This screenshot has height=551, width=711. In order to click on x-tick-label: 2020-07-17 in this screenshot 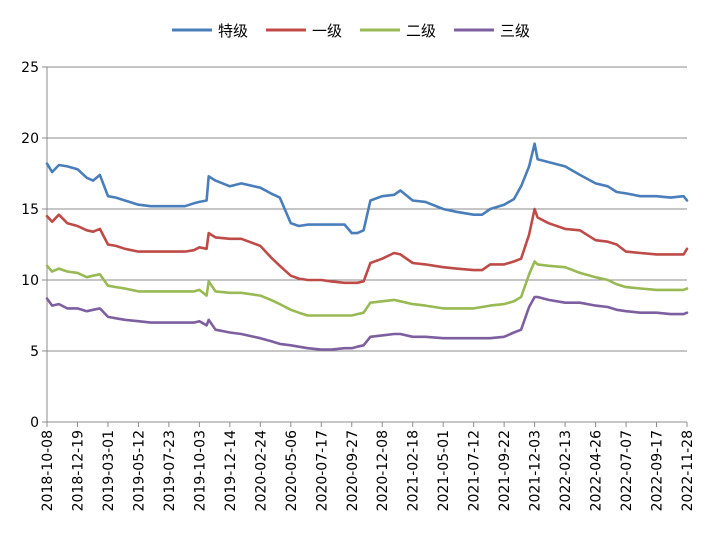, I will do `click(322, 470)`.